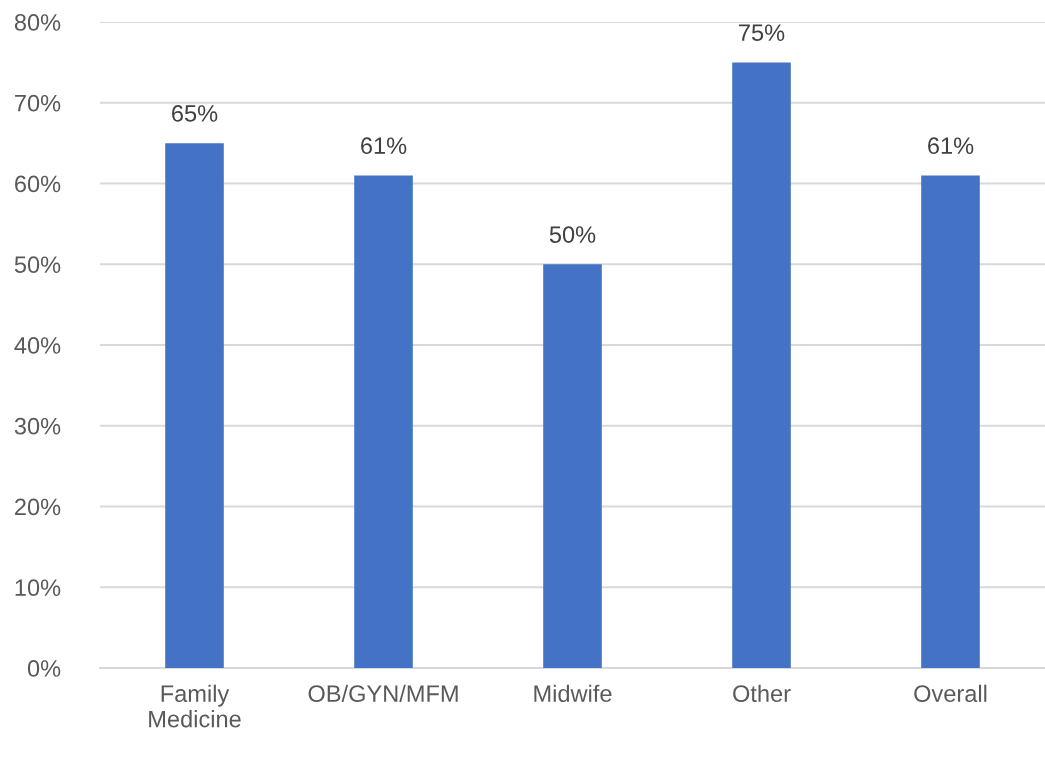  What do you see at coordinates (572, 234) in the screenshot?
I see `data-label: 50%` at bounding box center [572, 234].